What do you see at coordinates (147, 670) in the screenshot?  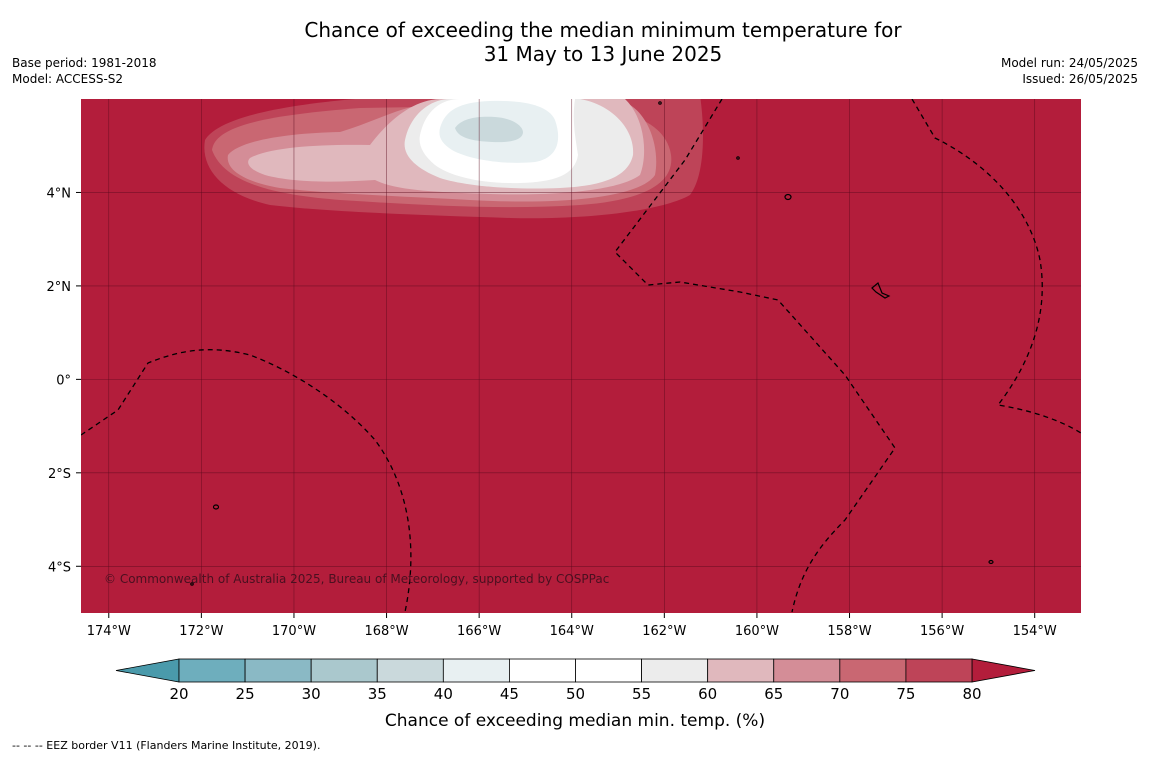 I see `colorbar-under-triangle` at bounding box center [147, 670].